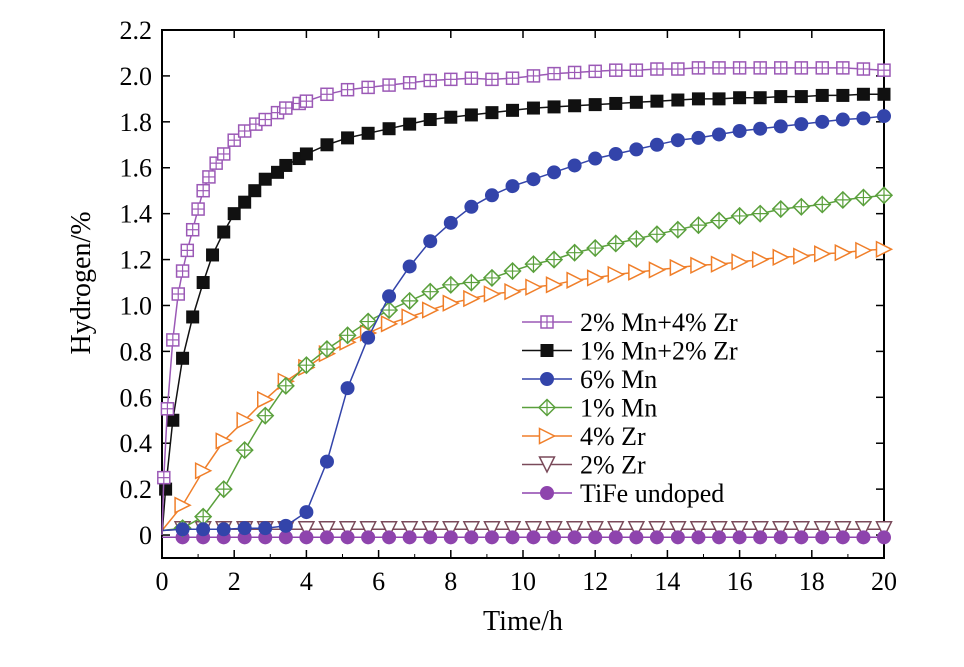 Image resolution: width=964 pixels, height=667 pixels. Describe the element at coordinates (306, 581) in the screenshot. I see `x-tick-label: 4` at that location.